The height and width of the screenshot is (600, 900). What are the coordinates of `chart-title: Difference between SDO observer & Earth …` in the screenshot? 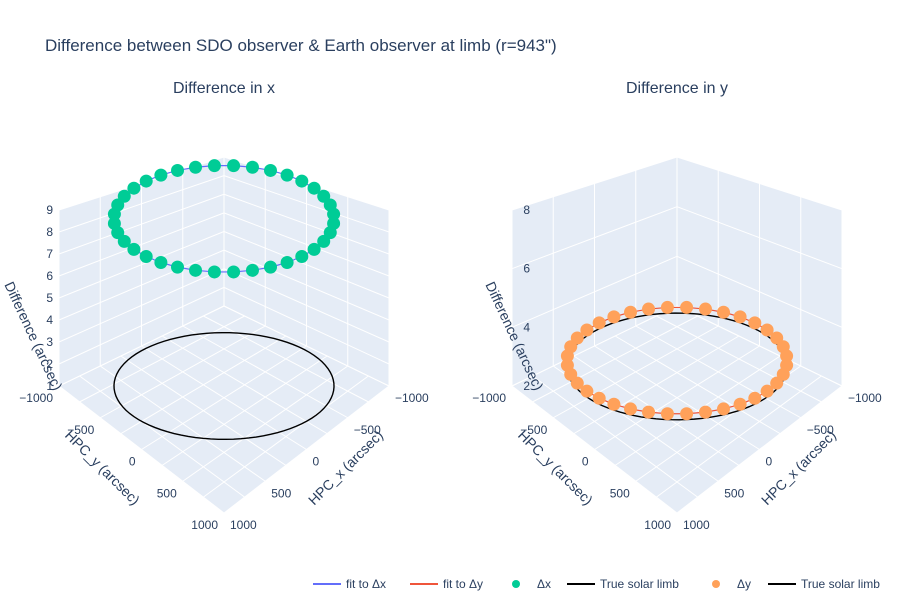 It's located at (301, 45).